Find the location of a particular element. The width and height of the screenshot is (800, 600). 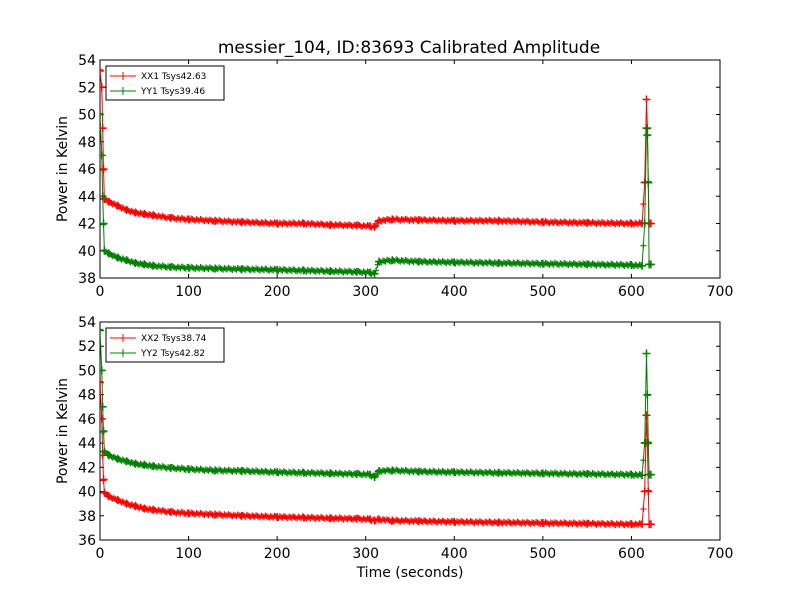

legend: XX1 Tsys42.63 YY1 Tsys39.46 is located at coordinates (165, 83).